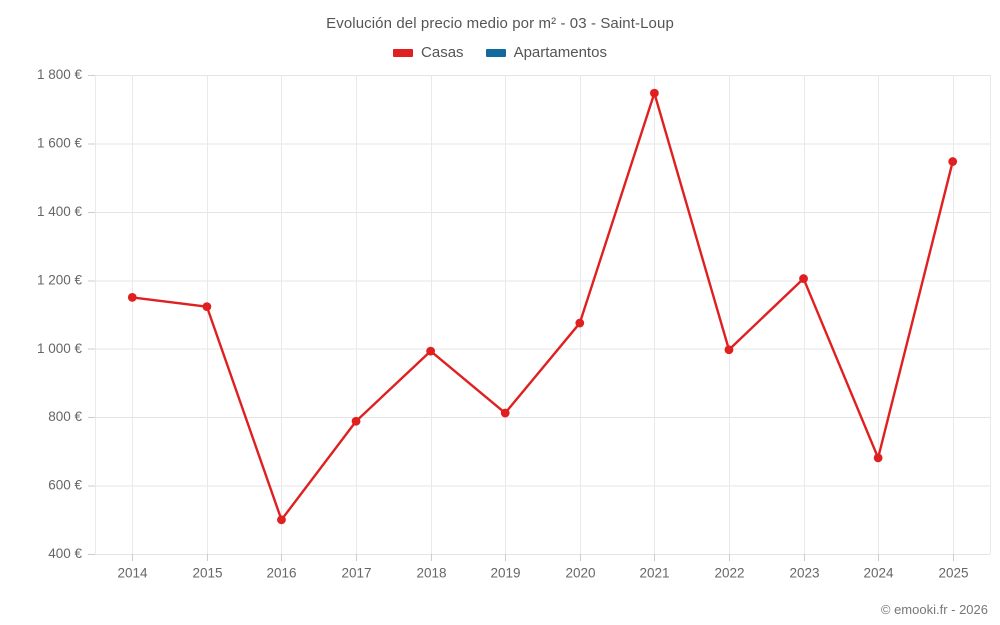 The image size is (1000, 625). I want to click on y-axis-tick-label: 1 000 €, so click(60, 348).